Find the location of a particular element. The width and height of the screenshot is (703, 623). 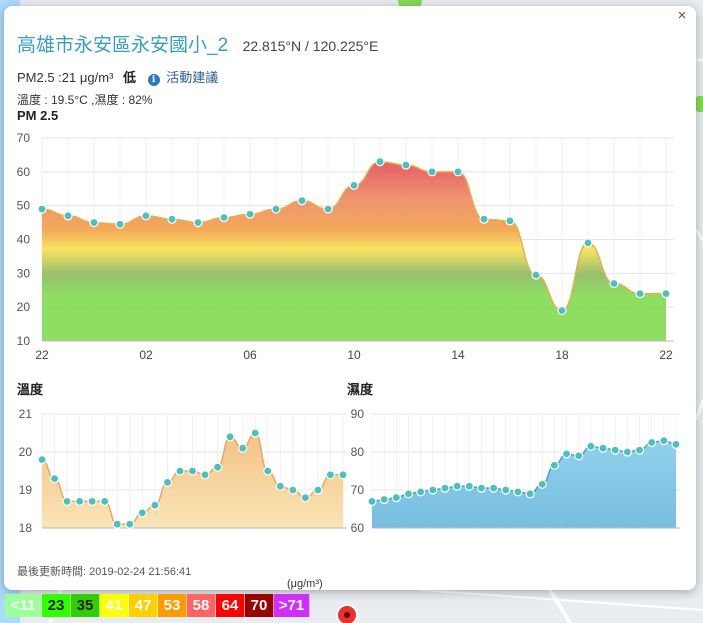

weather-summary: 溫度 : 19.5°C ,濕度 : 82% is located at coordinates (85, 100).